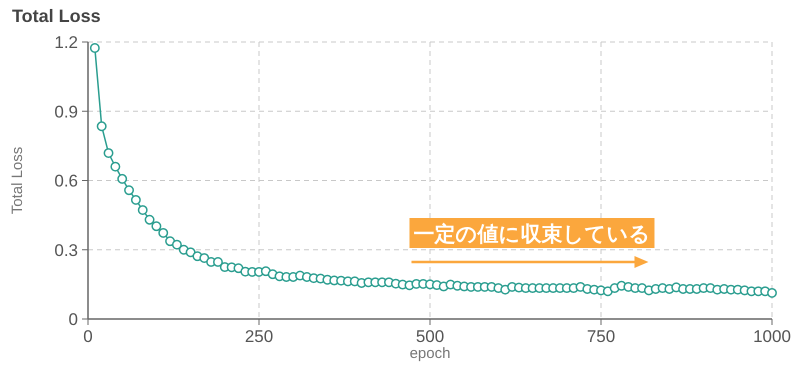 The width and height of the screenshot is (800, 369). I want to click on x-tick-label: 0, so click(88, 336).